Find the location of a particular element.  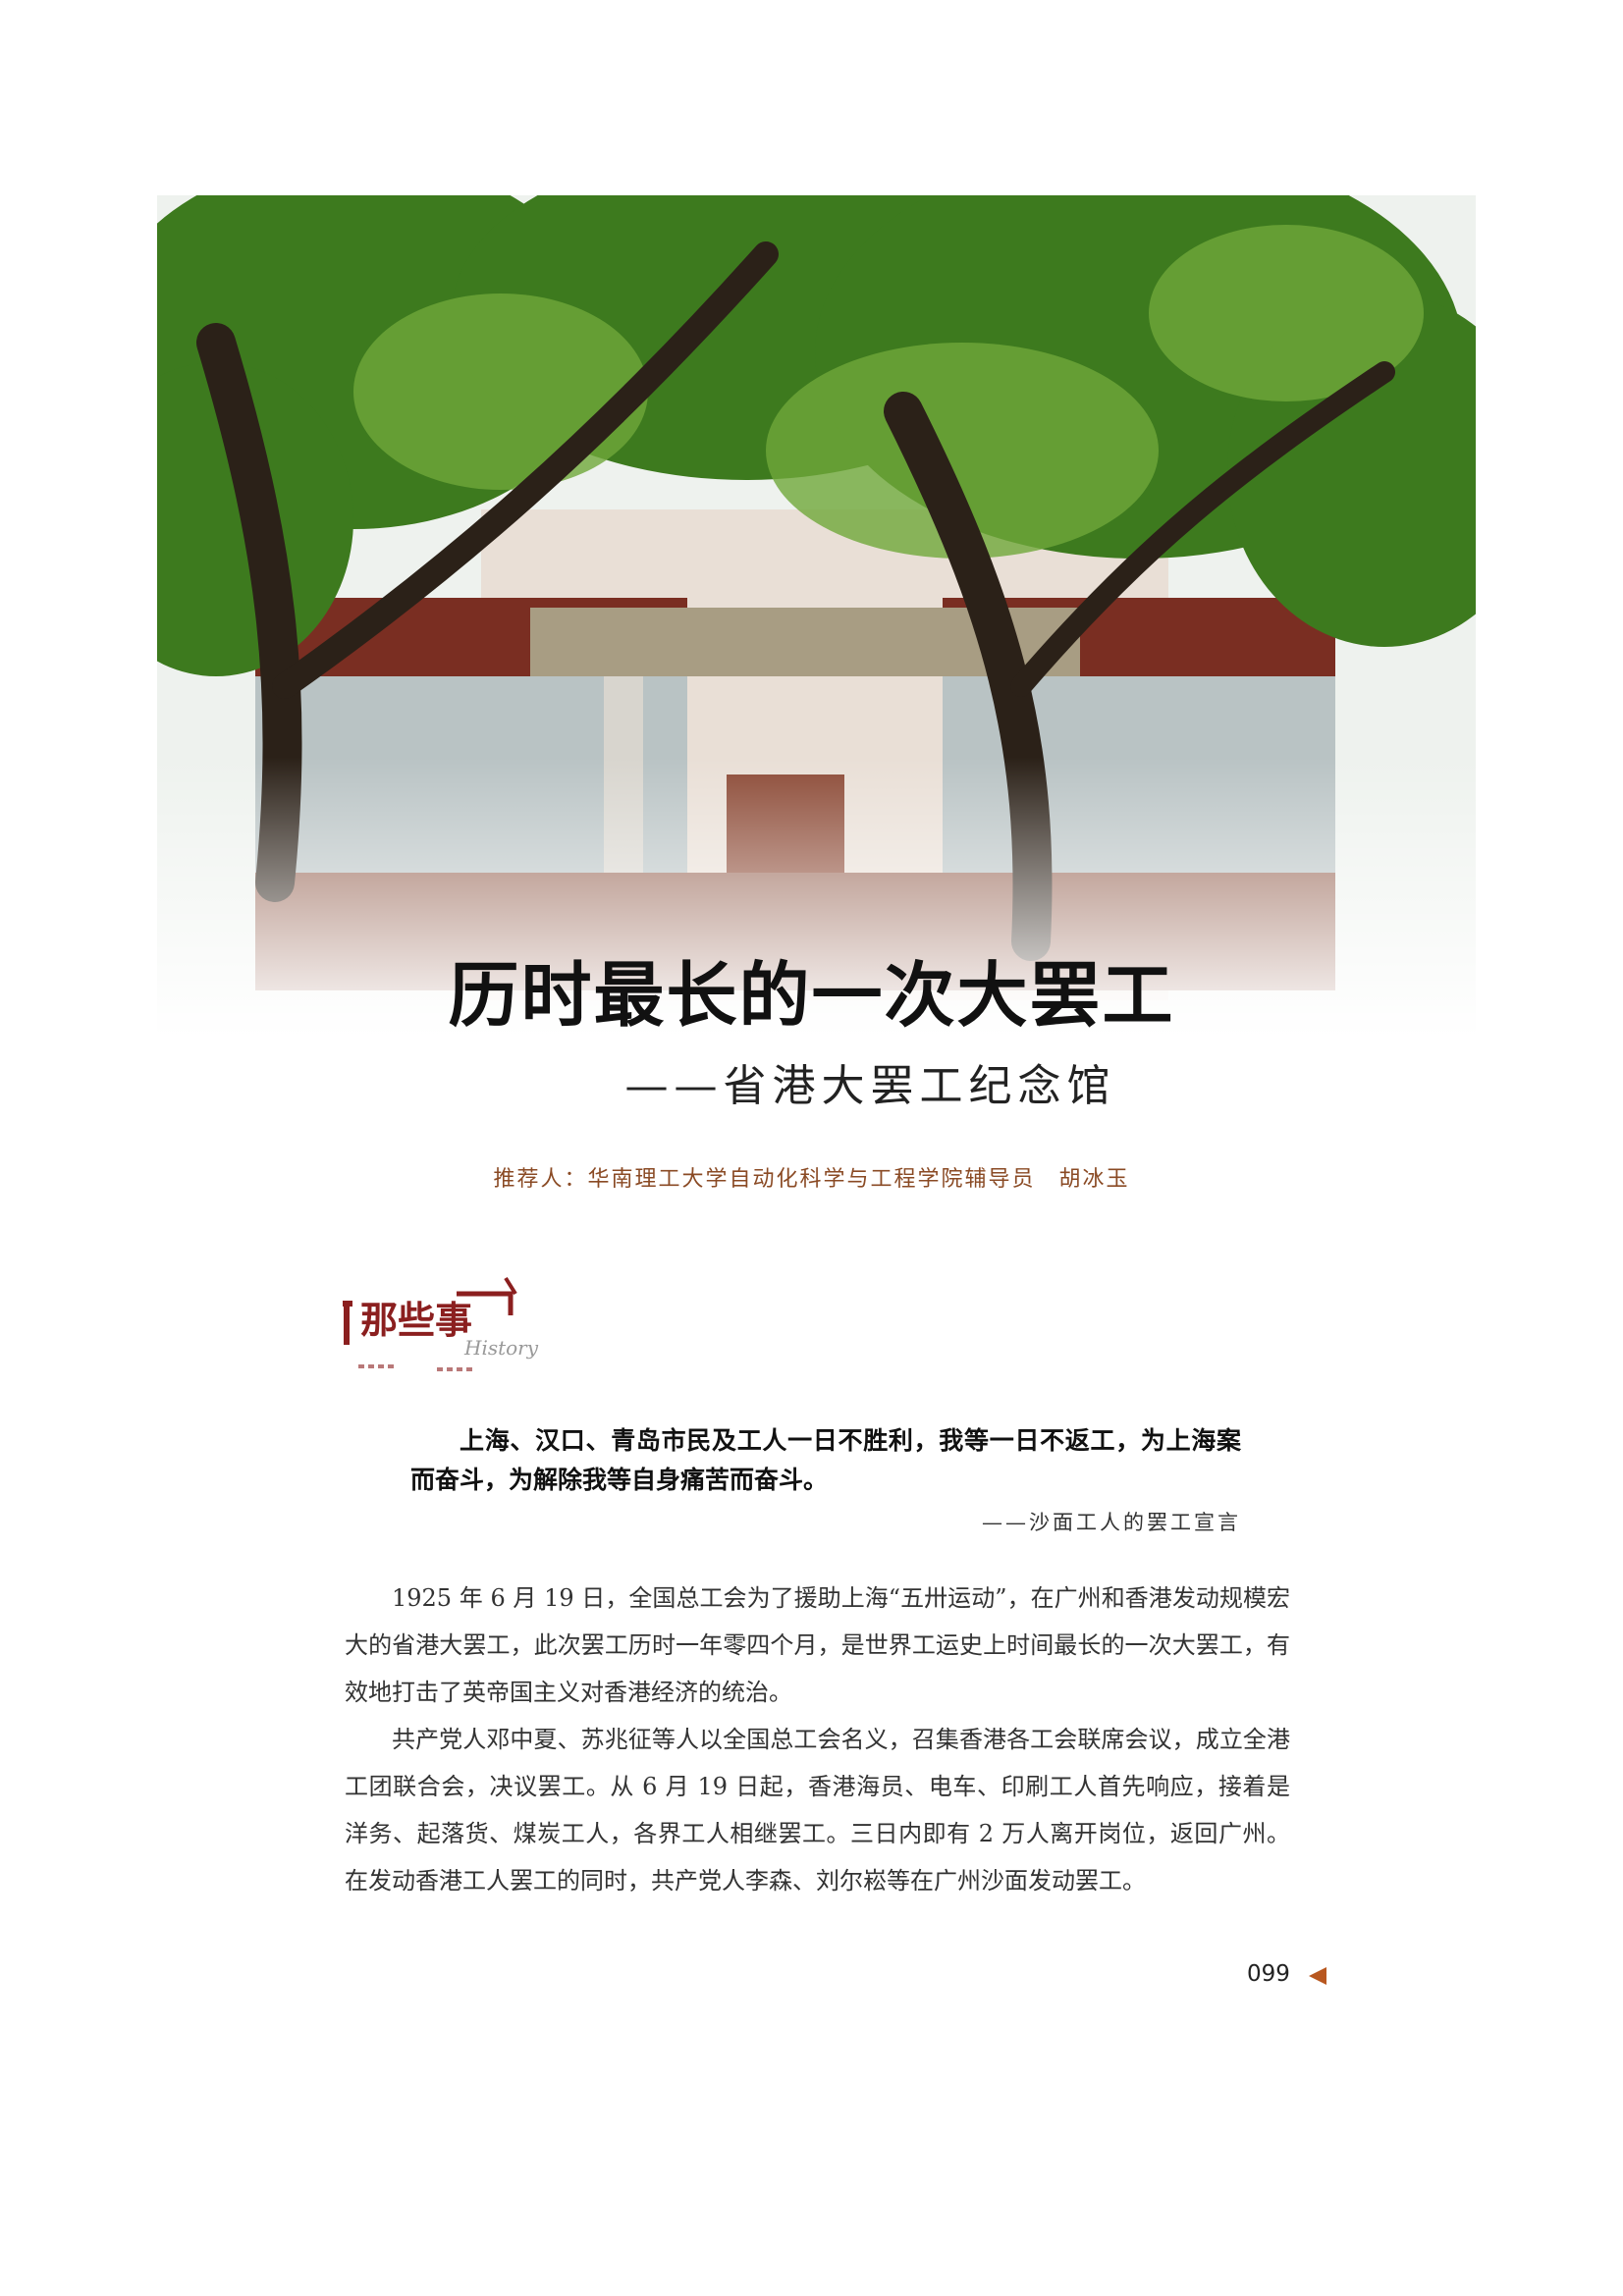

recommender: 推荐人：华南理工大学自动化科学与工程学院辅导员 胡冰玉 is located at coordinates (811, 1179).